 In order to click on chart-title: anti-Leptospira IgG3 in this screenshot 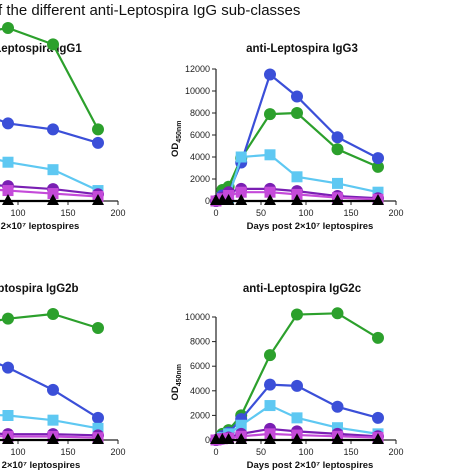, I will do `click(302, 49)`.